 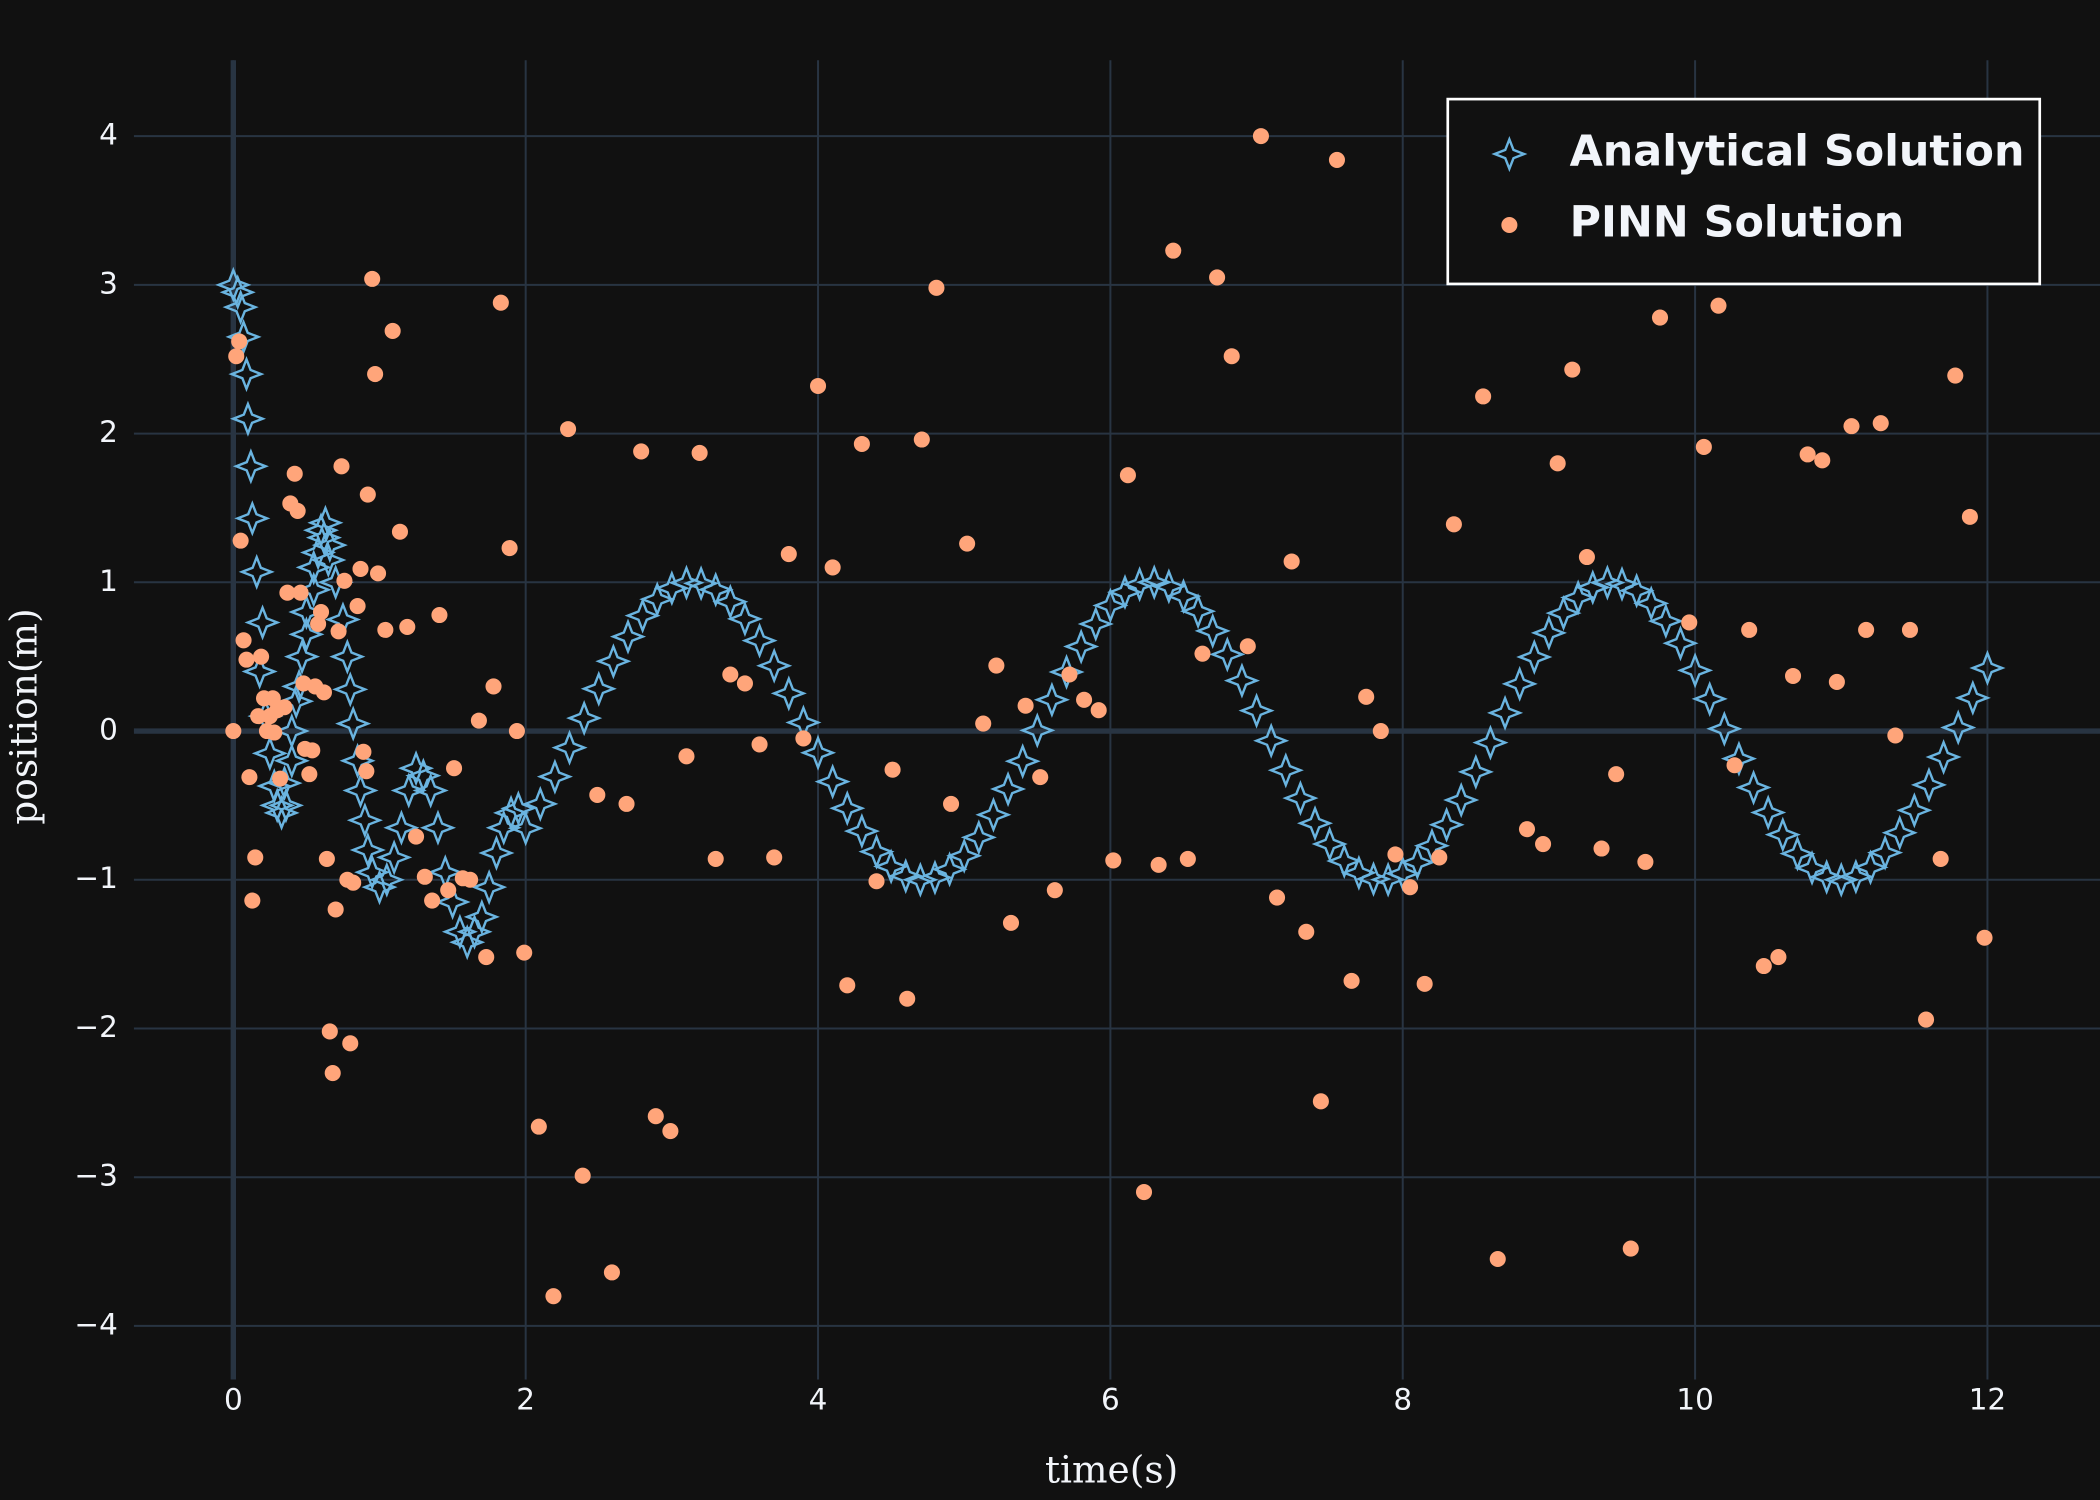 What do you see at coordinates (525, 1399) in the screenshot?
I see `x-tick-label: 2` at bounding box center [525, 1399].